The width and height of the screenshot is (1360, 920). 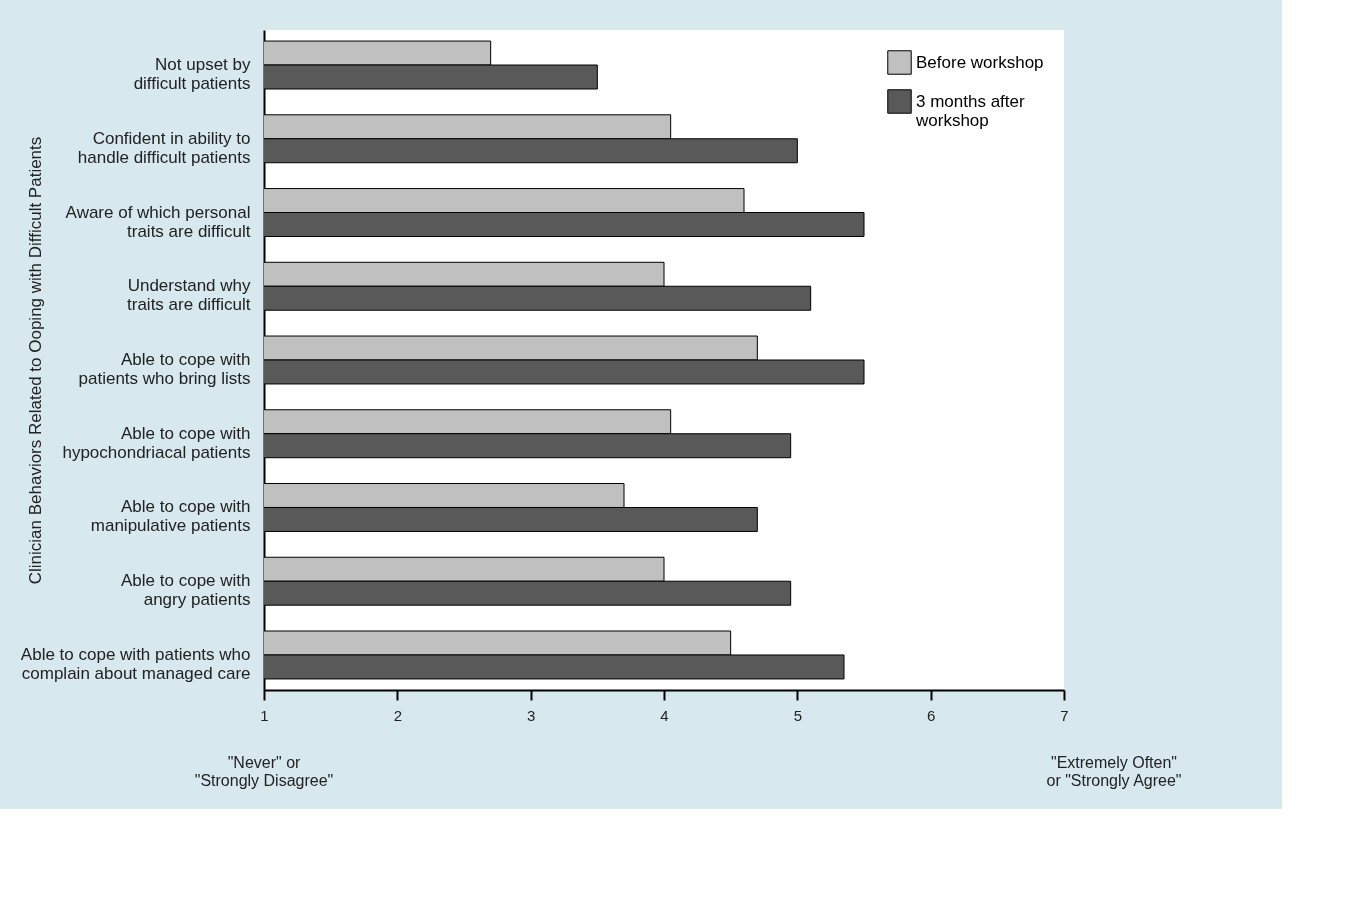 I want to click on y-tick-label: Able to cope with patients who complain about managed care, so click(x=135, y=663).